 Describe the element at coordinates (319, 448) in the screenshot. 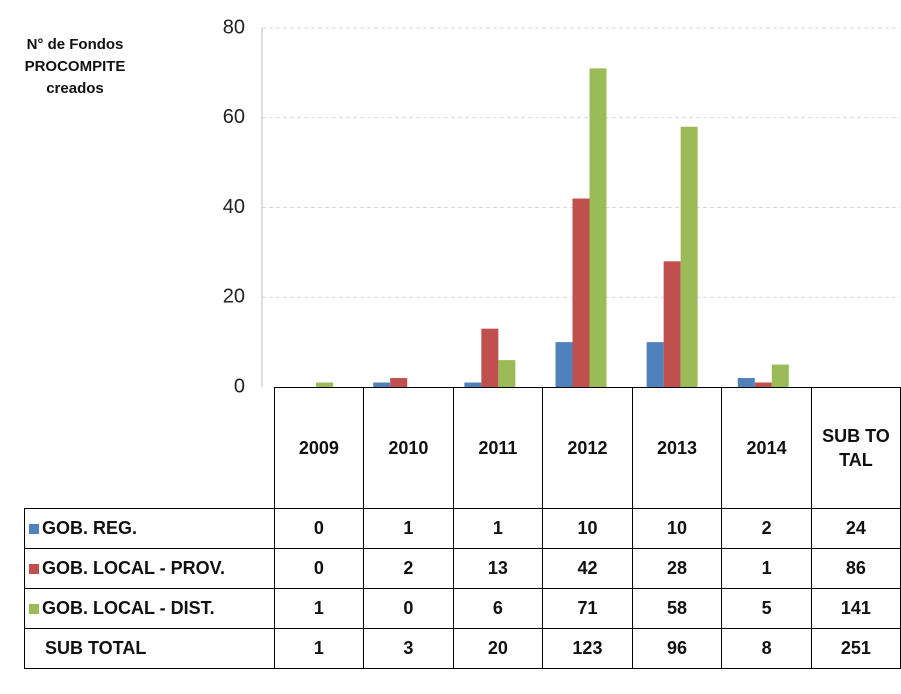

I see `column-header: 2009` at that location.